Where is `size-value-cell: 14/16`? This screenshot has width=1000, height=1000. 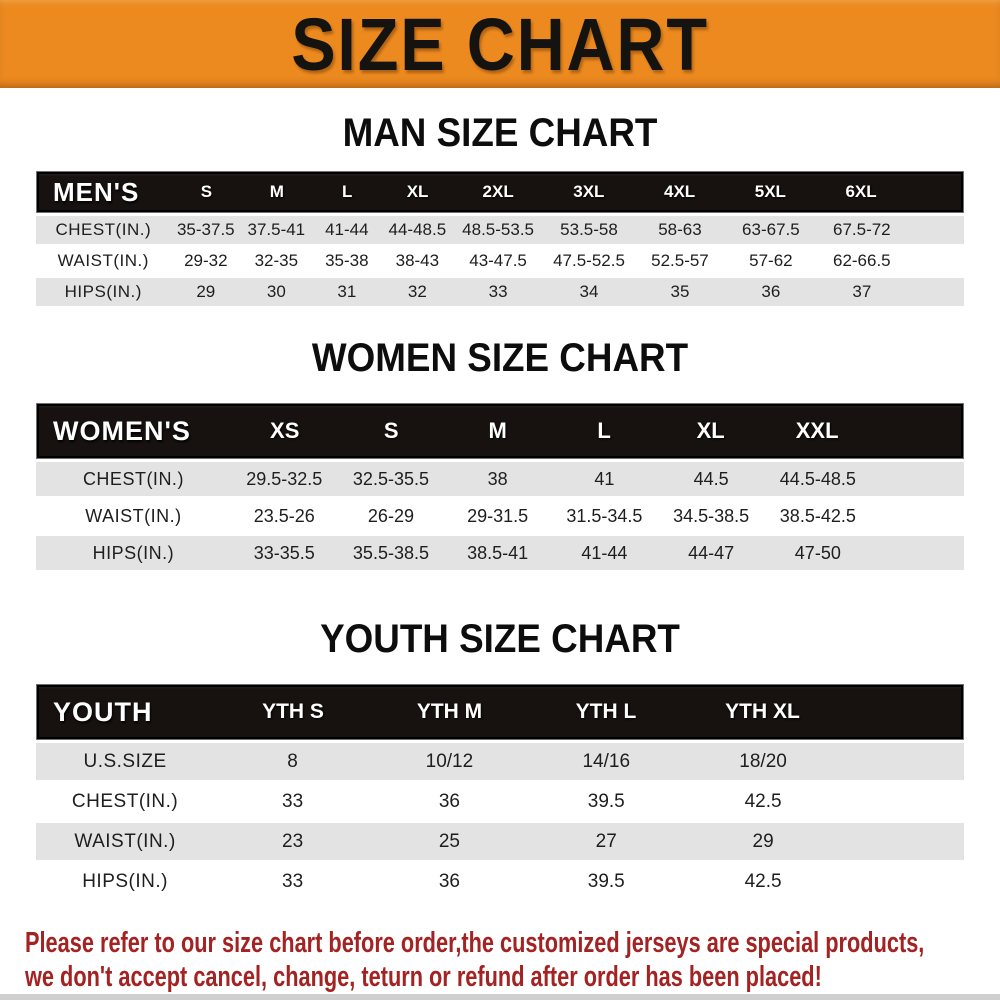
size-value-cell: 14/16 is located at coordinates (606, 761).